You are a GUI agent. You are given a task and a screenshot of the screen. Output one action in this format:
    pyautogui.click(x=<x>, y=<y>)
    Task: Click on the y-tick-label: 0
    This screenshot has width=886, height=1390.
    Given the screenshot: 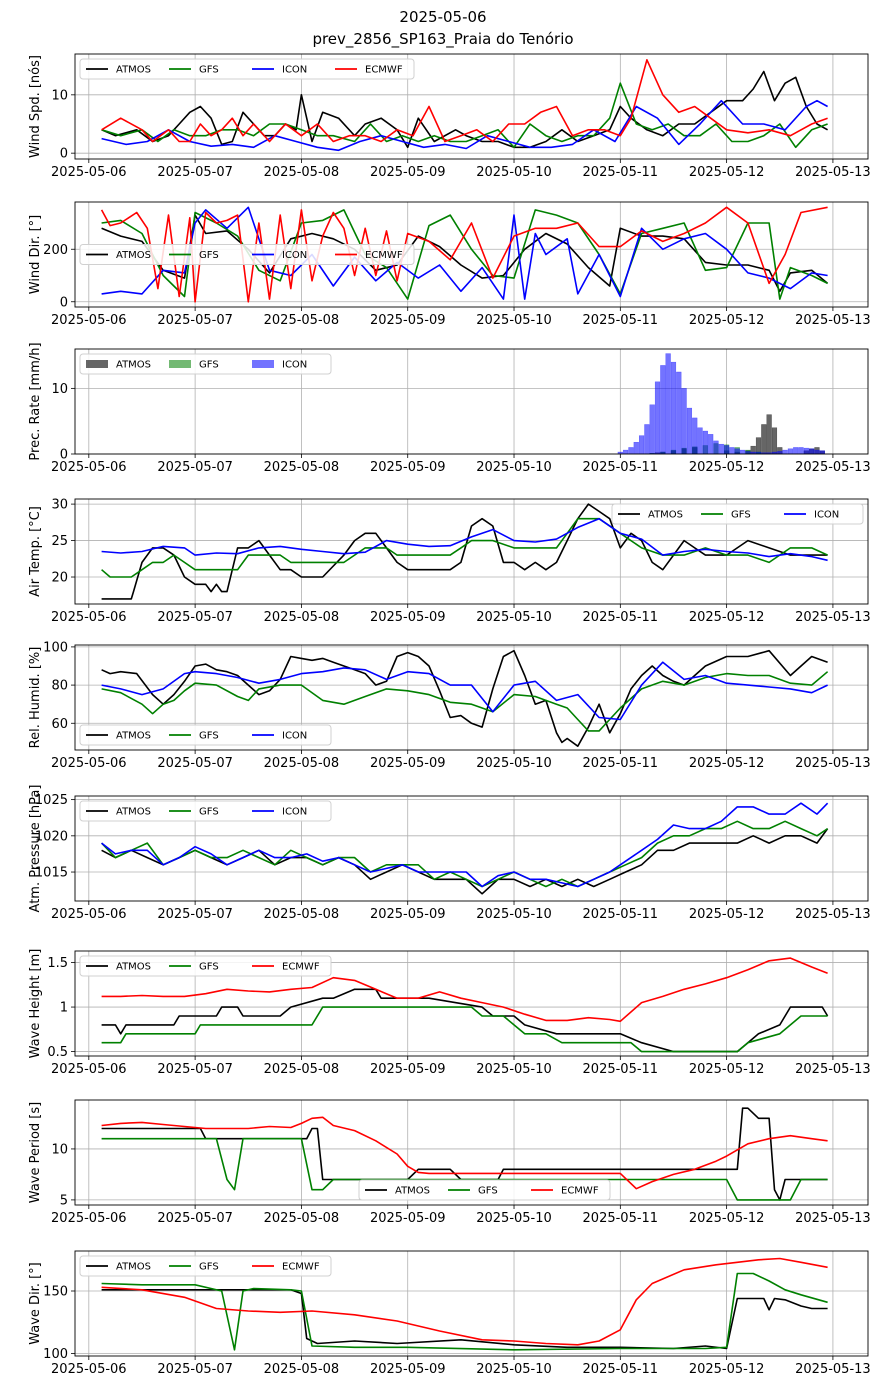 What is the action you would take?
    pyautogui.click(x=64, y=302)
    